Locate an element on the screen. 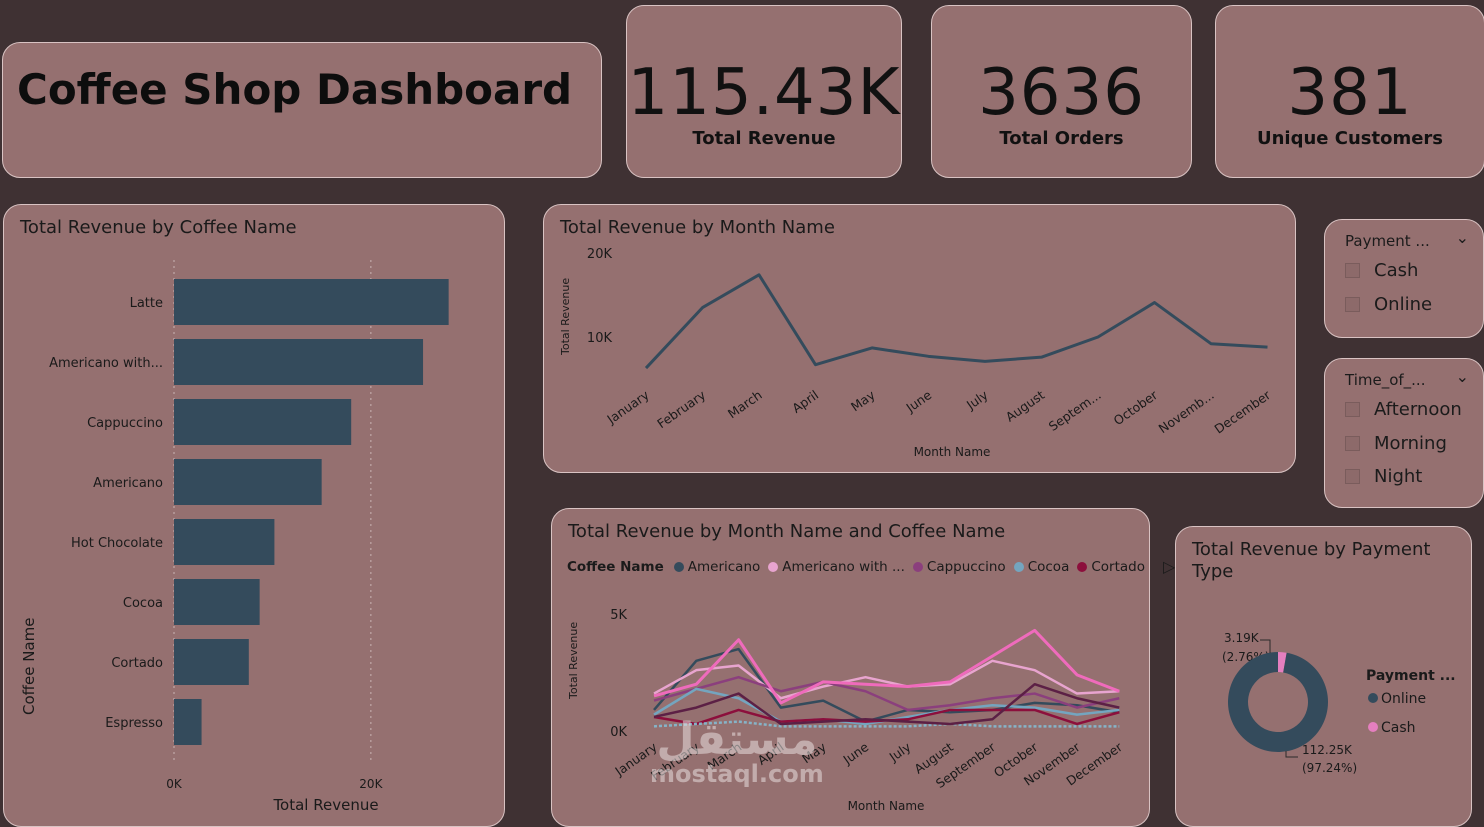 The image size is (1484, 827). bar-ylabel: Coffee Name is located at coordinates (29, 666).